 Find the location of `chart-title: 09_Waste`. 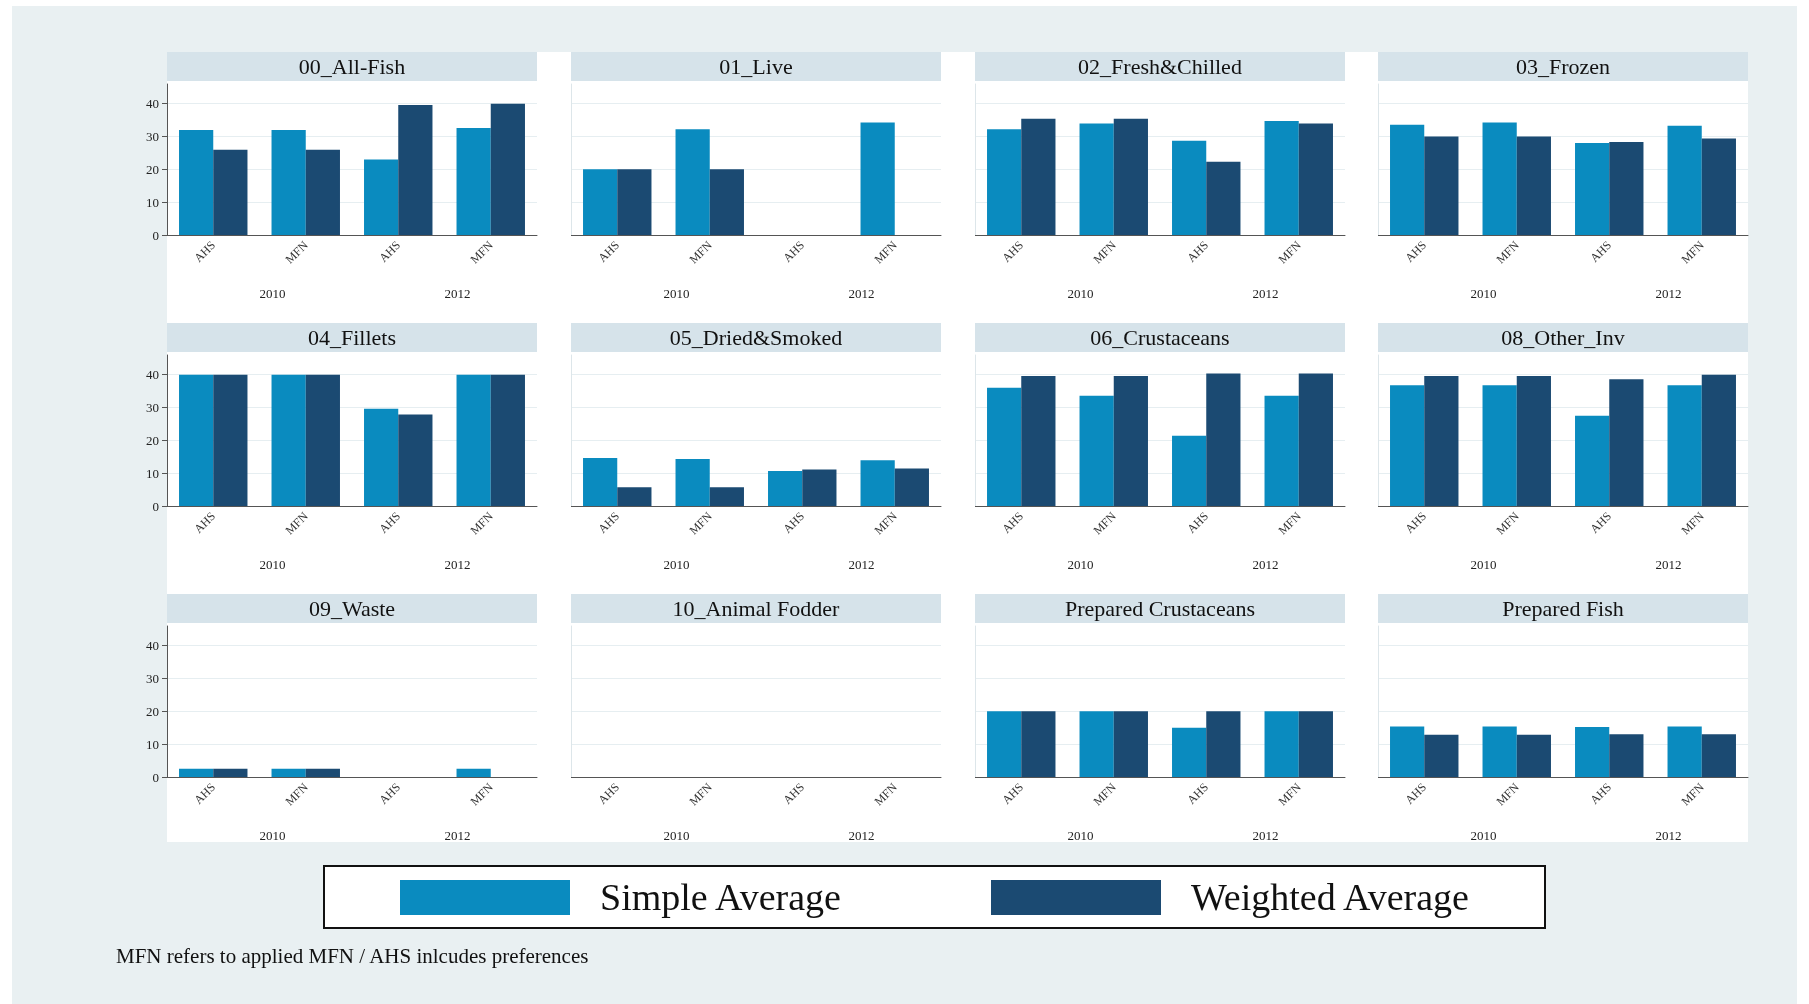

chart-title: 09_Waste is located at coordinates (352, 608).